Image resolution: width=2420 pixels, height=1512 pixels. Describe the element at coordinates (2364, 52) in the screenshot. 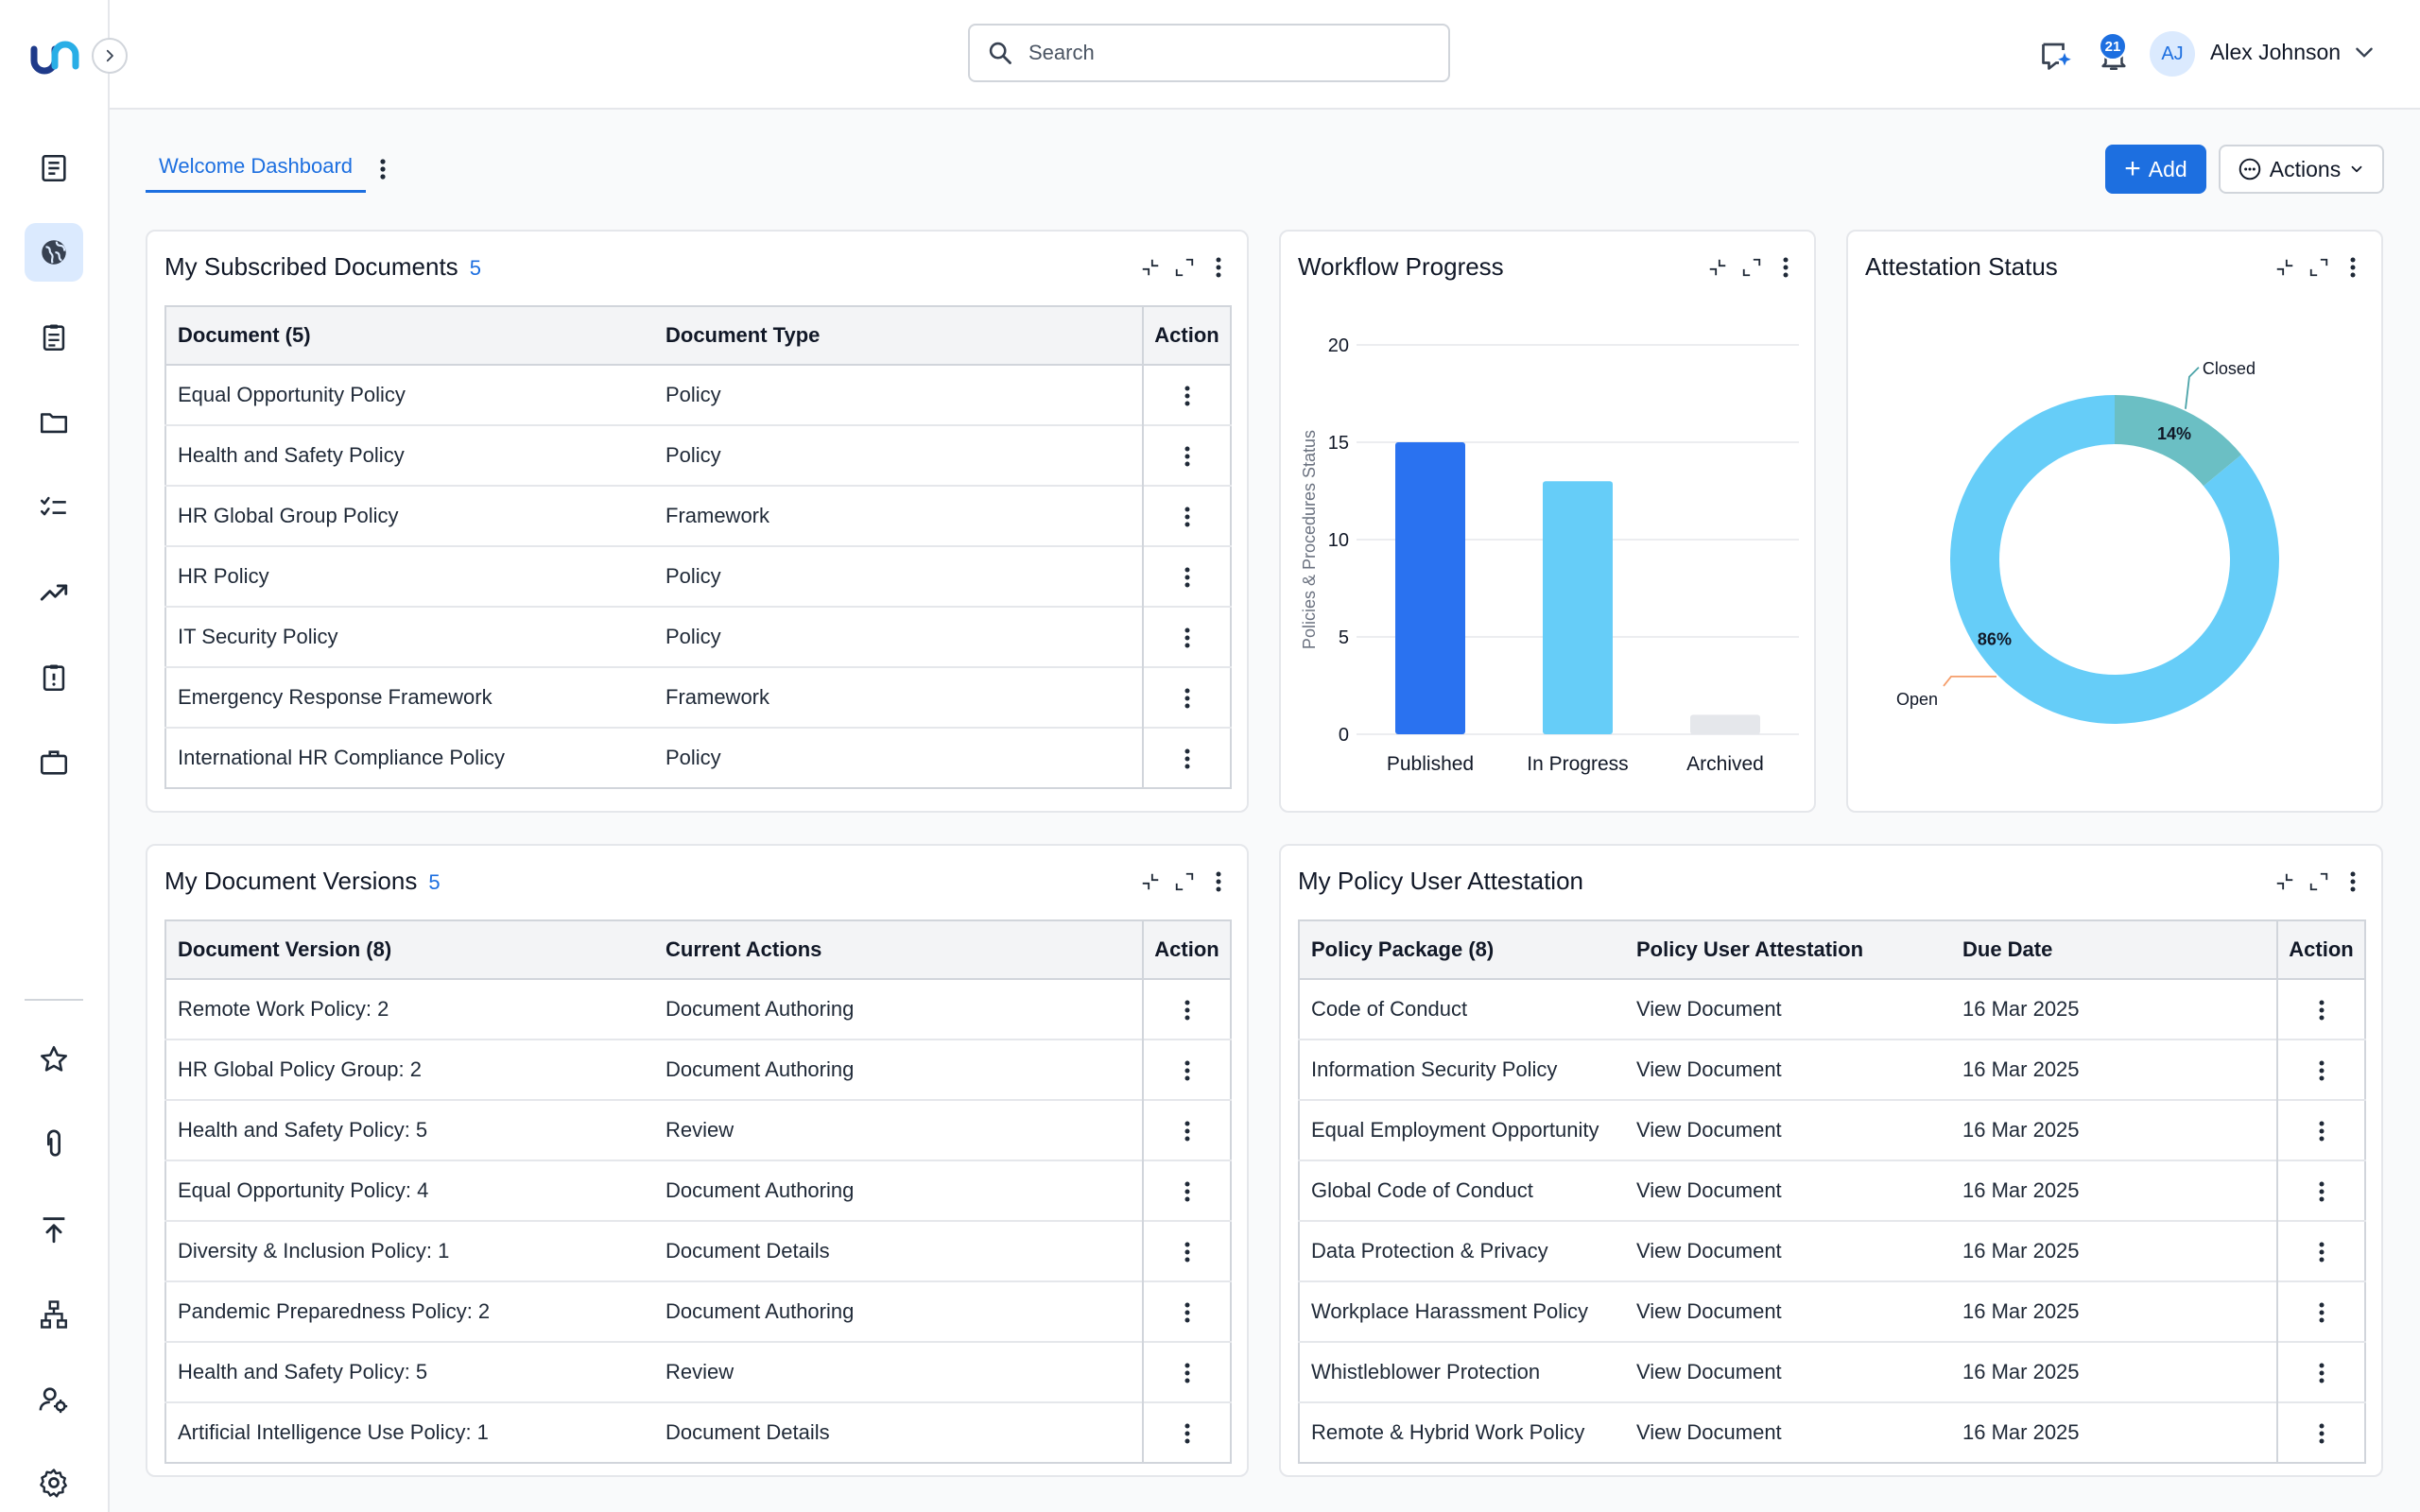

I see `chevron-down-icon` at that location.